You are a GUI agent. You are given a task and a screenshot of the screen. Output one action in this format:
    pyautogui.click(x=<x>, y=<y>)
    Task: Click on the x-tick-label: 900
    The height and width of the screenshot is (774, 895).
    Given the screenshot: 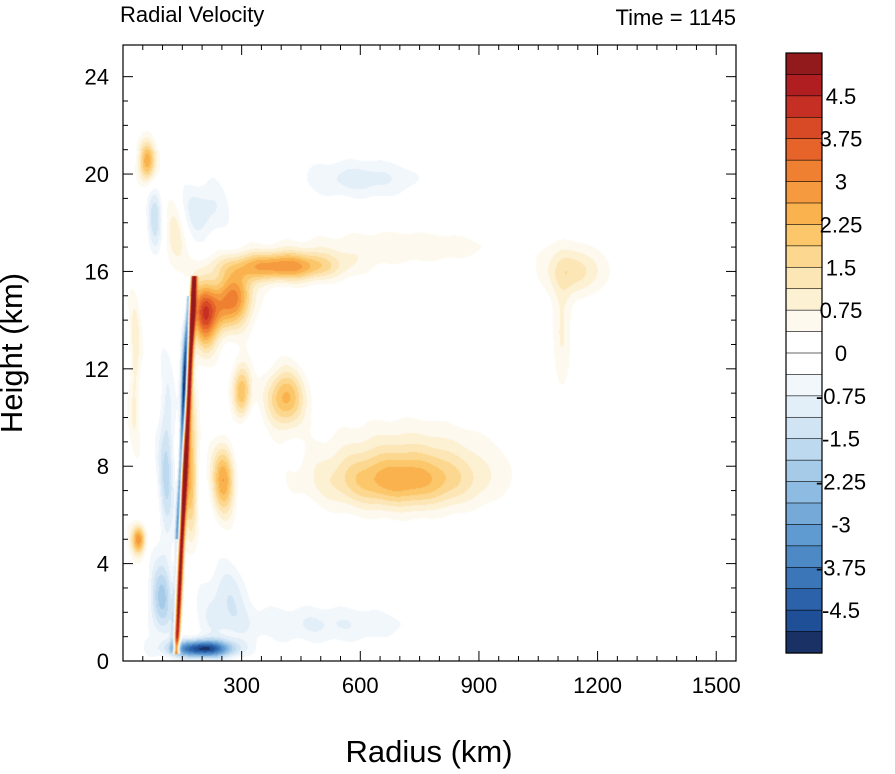 What is the action you would take?
    pyautogui.click(x=479, y=685)
    